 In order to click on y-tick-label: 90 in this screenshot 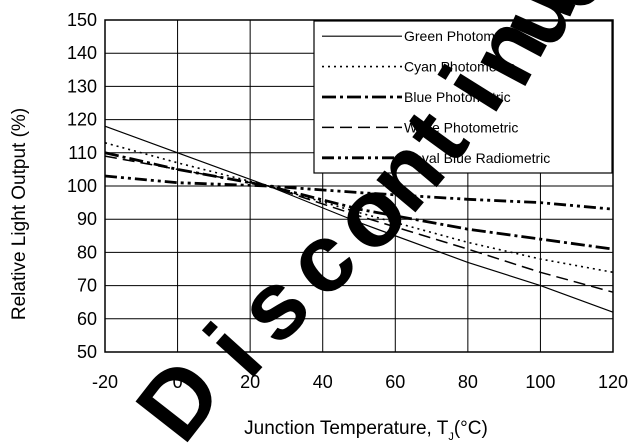, I will do `click(87, 219)`.